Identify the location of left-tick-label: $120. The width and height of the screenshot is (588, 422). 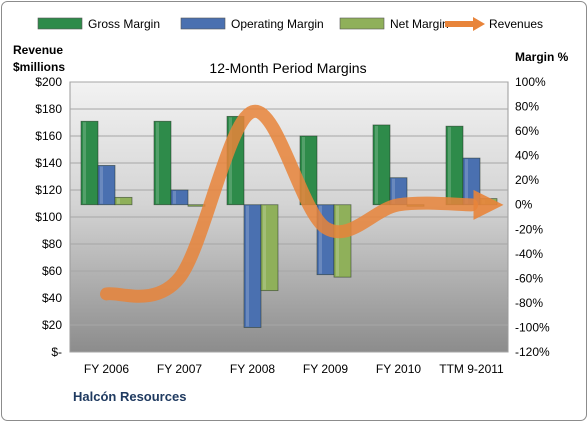
(48, 190).